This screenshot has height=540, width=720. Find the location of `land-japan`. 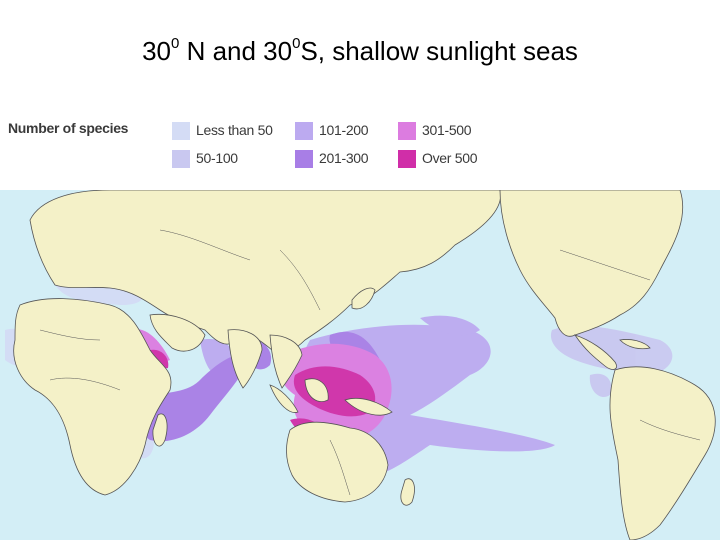

land-japan is located at coordinates (363, 298).